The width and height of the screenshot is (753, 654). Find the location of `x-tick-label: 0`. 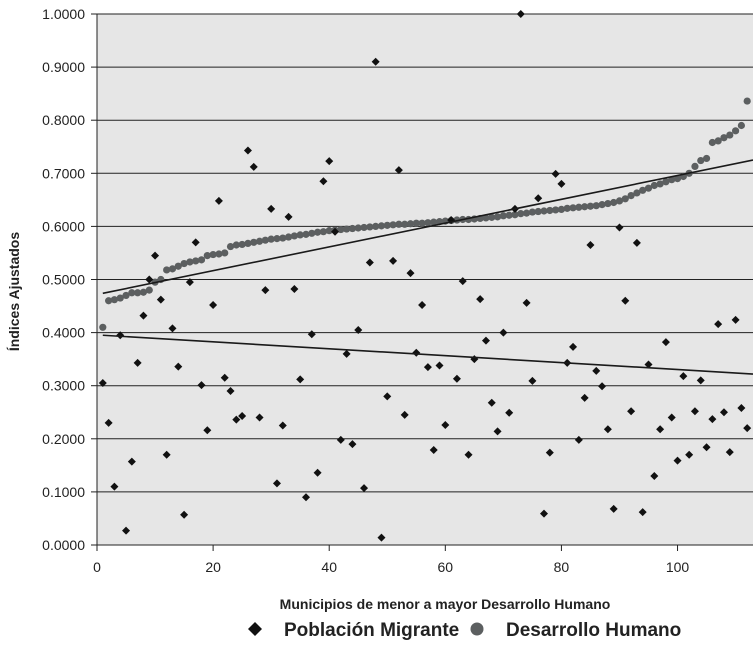

x-tick-label: 0 is located at coordinates (97, 567).